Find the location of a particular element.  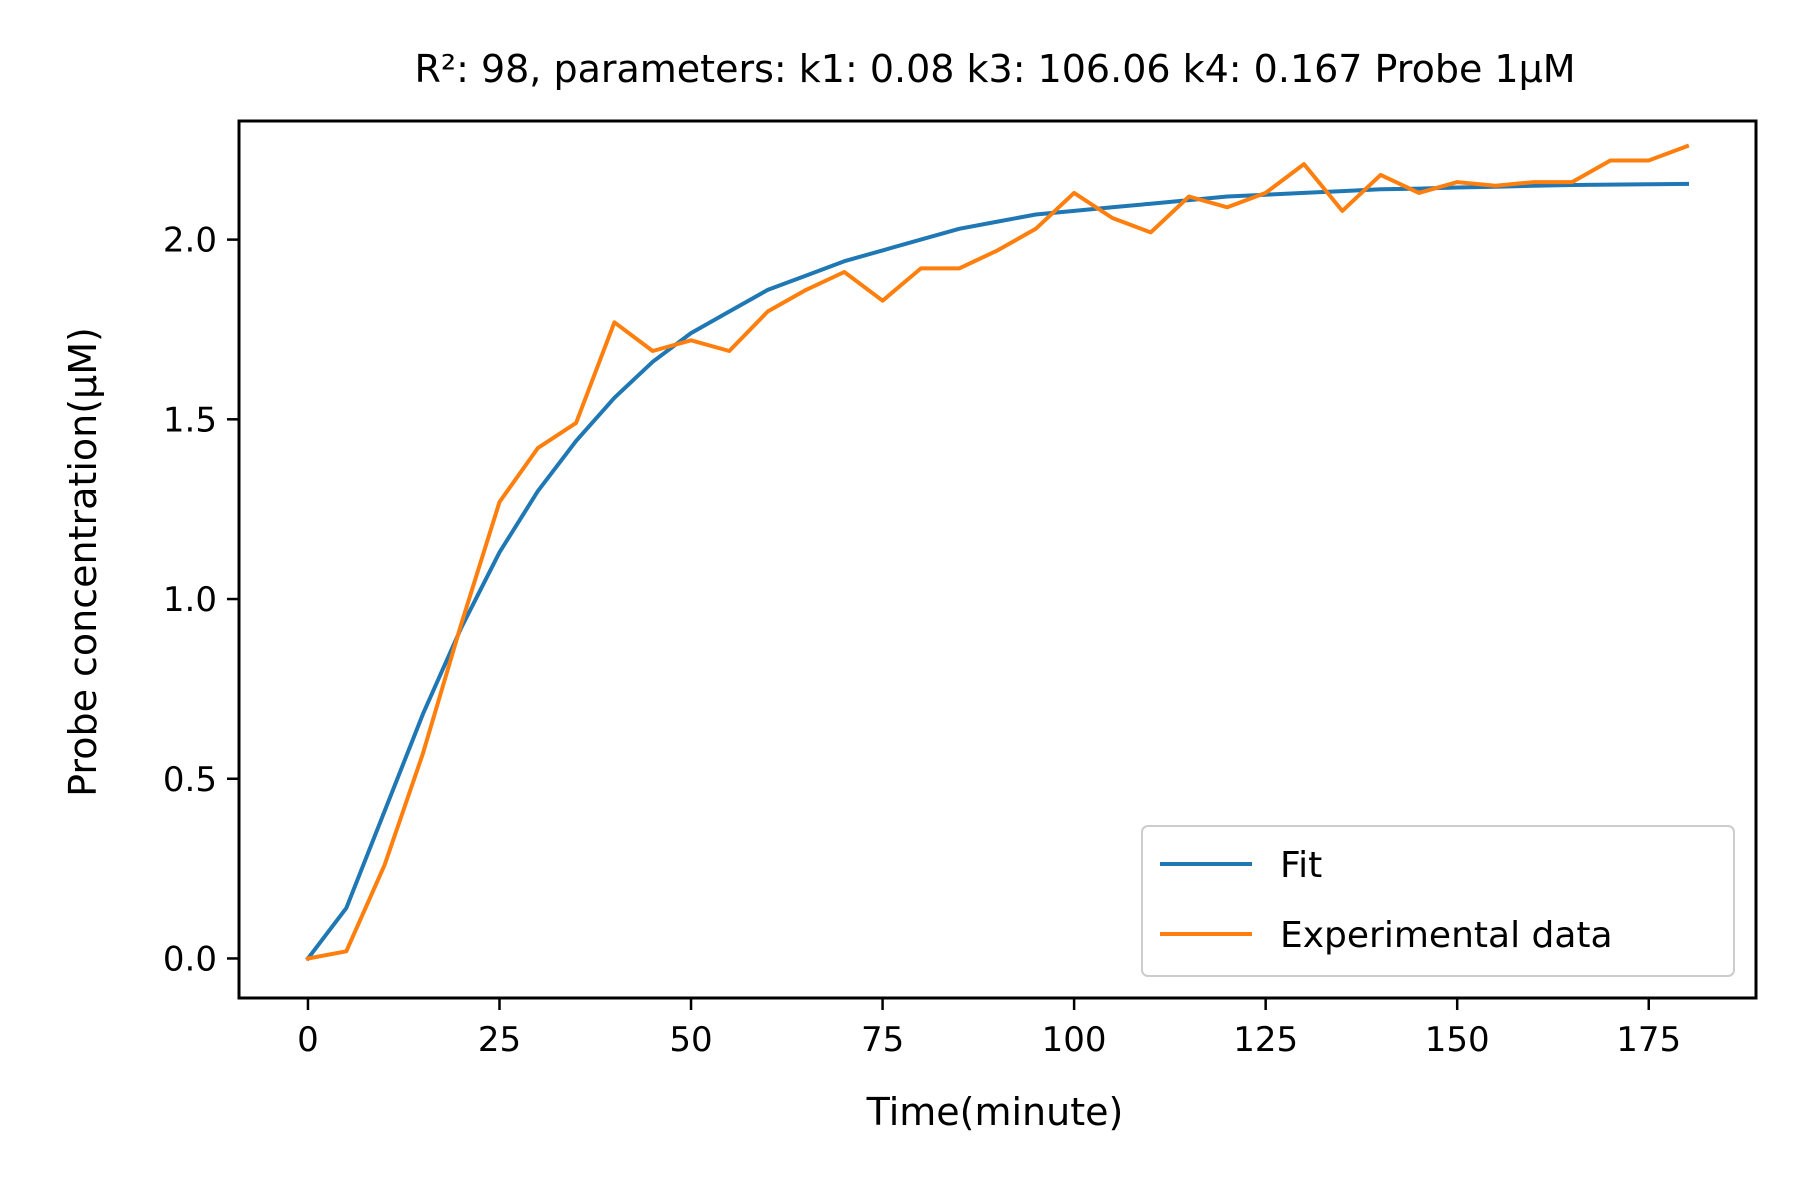

y-axis-ticks: 0.0 0.5 1.0 1.5 2.0 is located at coordinates (201, 600).